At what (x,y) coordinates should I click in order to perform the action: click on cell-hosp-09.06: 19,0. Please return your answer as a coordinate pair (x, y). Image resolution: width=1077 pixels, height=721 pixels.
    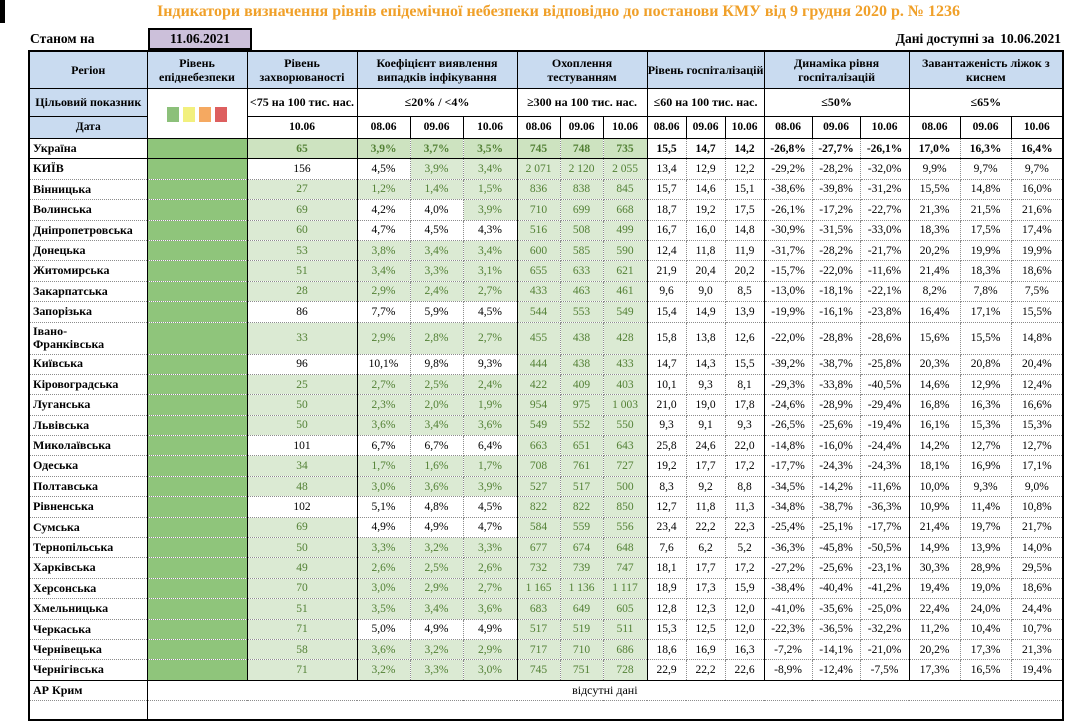
    Looking at the image, I should click on (705, 405).